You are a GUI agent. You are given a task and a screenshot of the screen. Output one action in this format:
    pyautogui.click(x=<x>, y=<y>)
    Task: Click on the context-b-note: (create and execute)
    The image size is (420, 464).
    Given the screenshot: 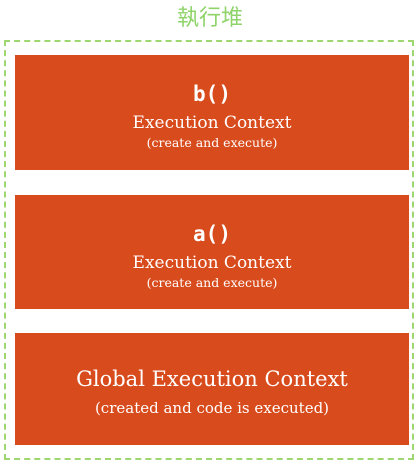 What is the action you would take?
    pyautogui.click(x=212, y=142)
    